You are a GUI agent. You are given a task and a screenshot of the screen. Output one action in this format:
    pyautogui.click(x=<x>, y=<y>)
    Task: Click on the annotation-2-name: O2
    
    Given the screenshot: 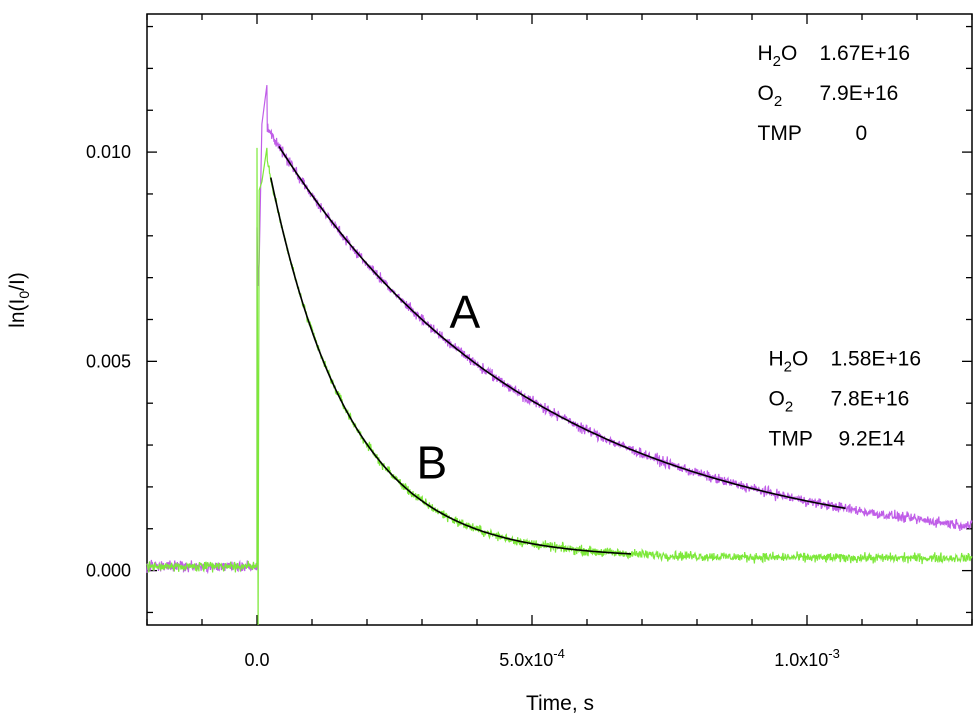 What is the action you would take?
    pyautogui.click(x=781, y=402)
    